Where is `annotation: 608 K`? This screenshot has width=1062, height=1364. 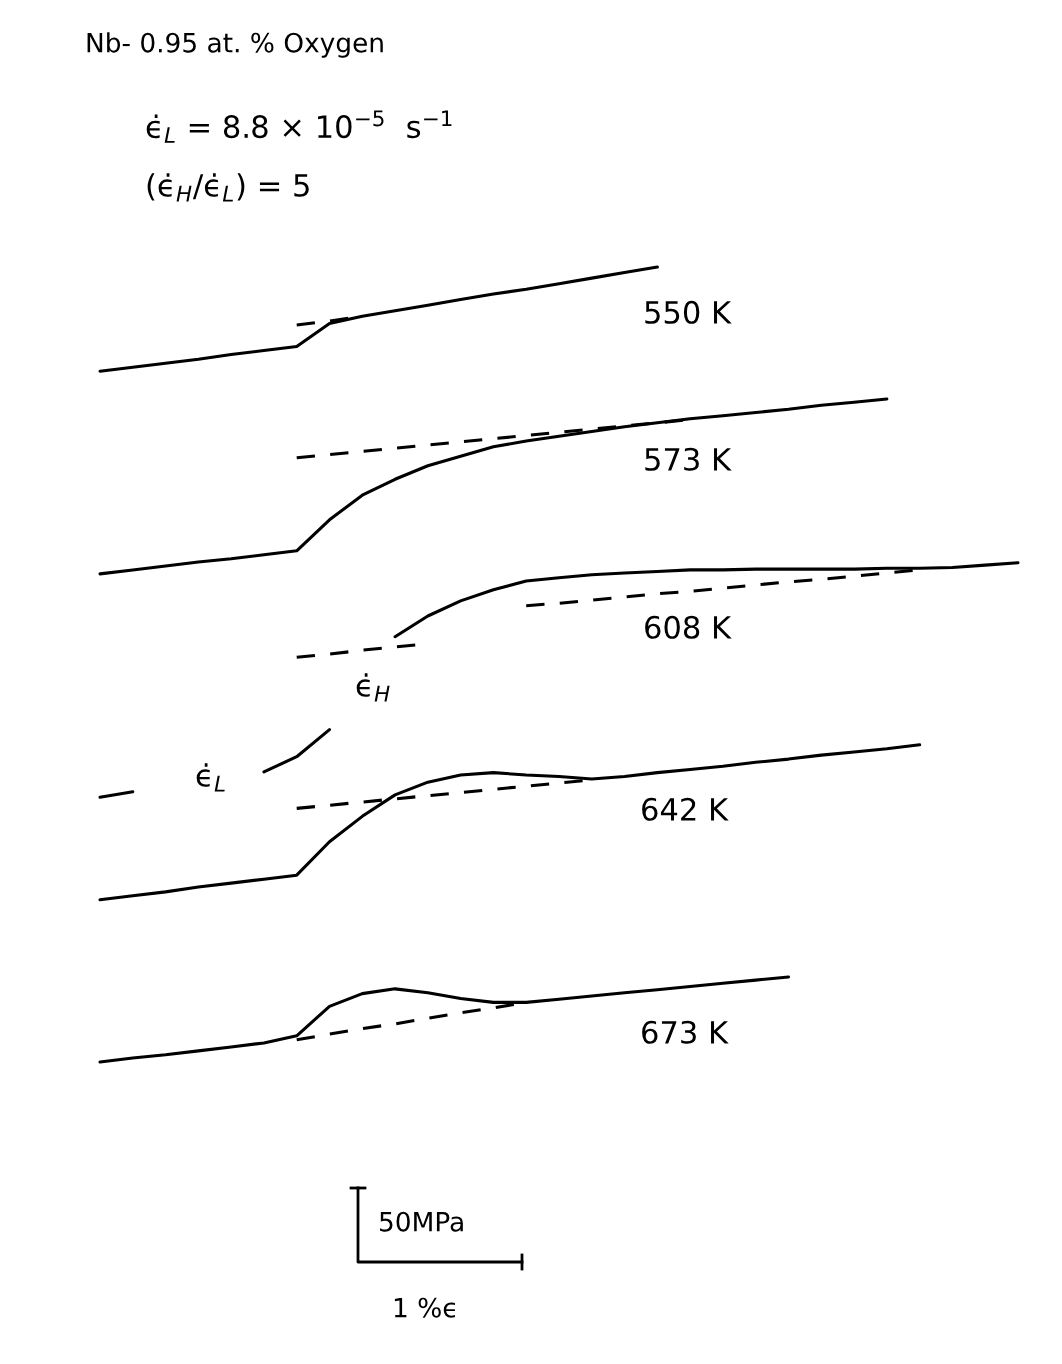
annotation: 608 K is located at coordinates (688, 627).